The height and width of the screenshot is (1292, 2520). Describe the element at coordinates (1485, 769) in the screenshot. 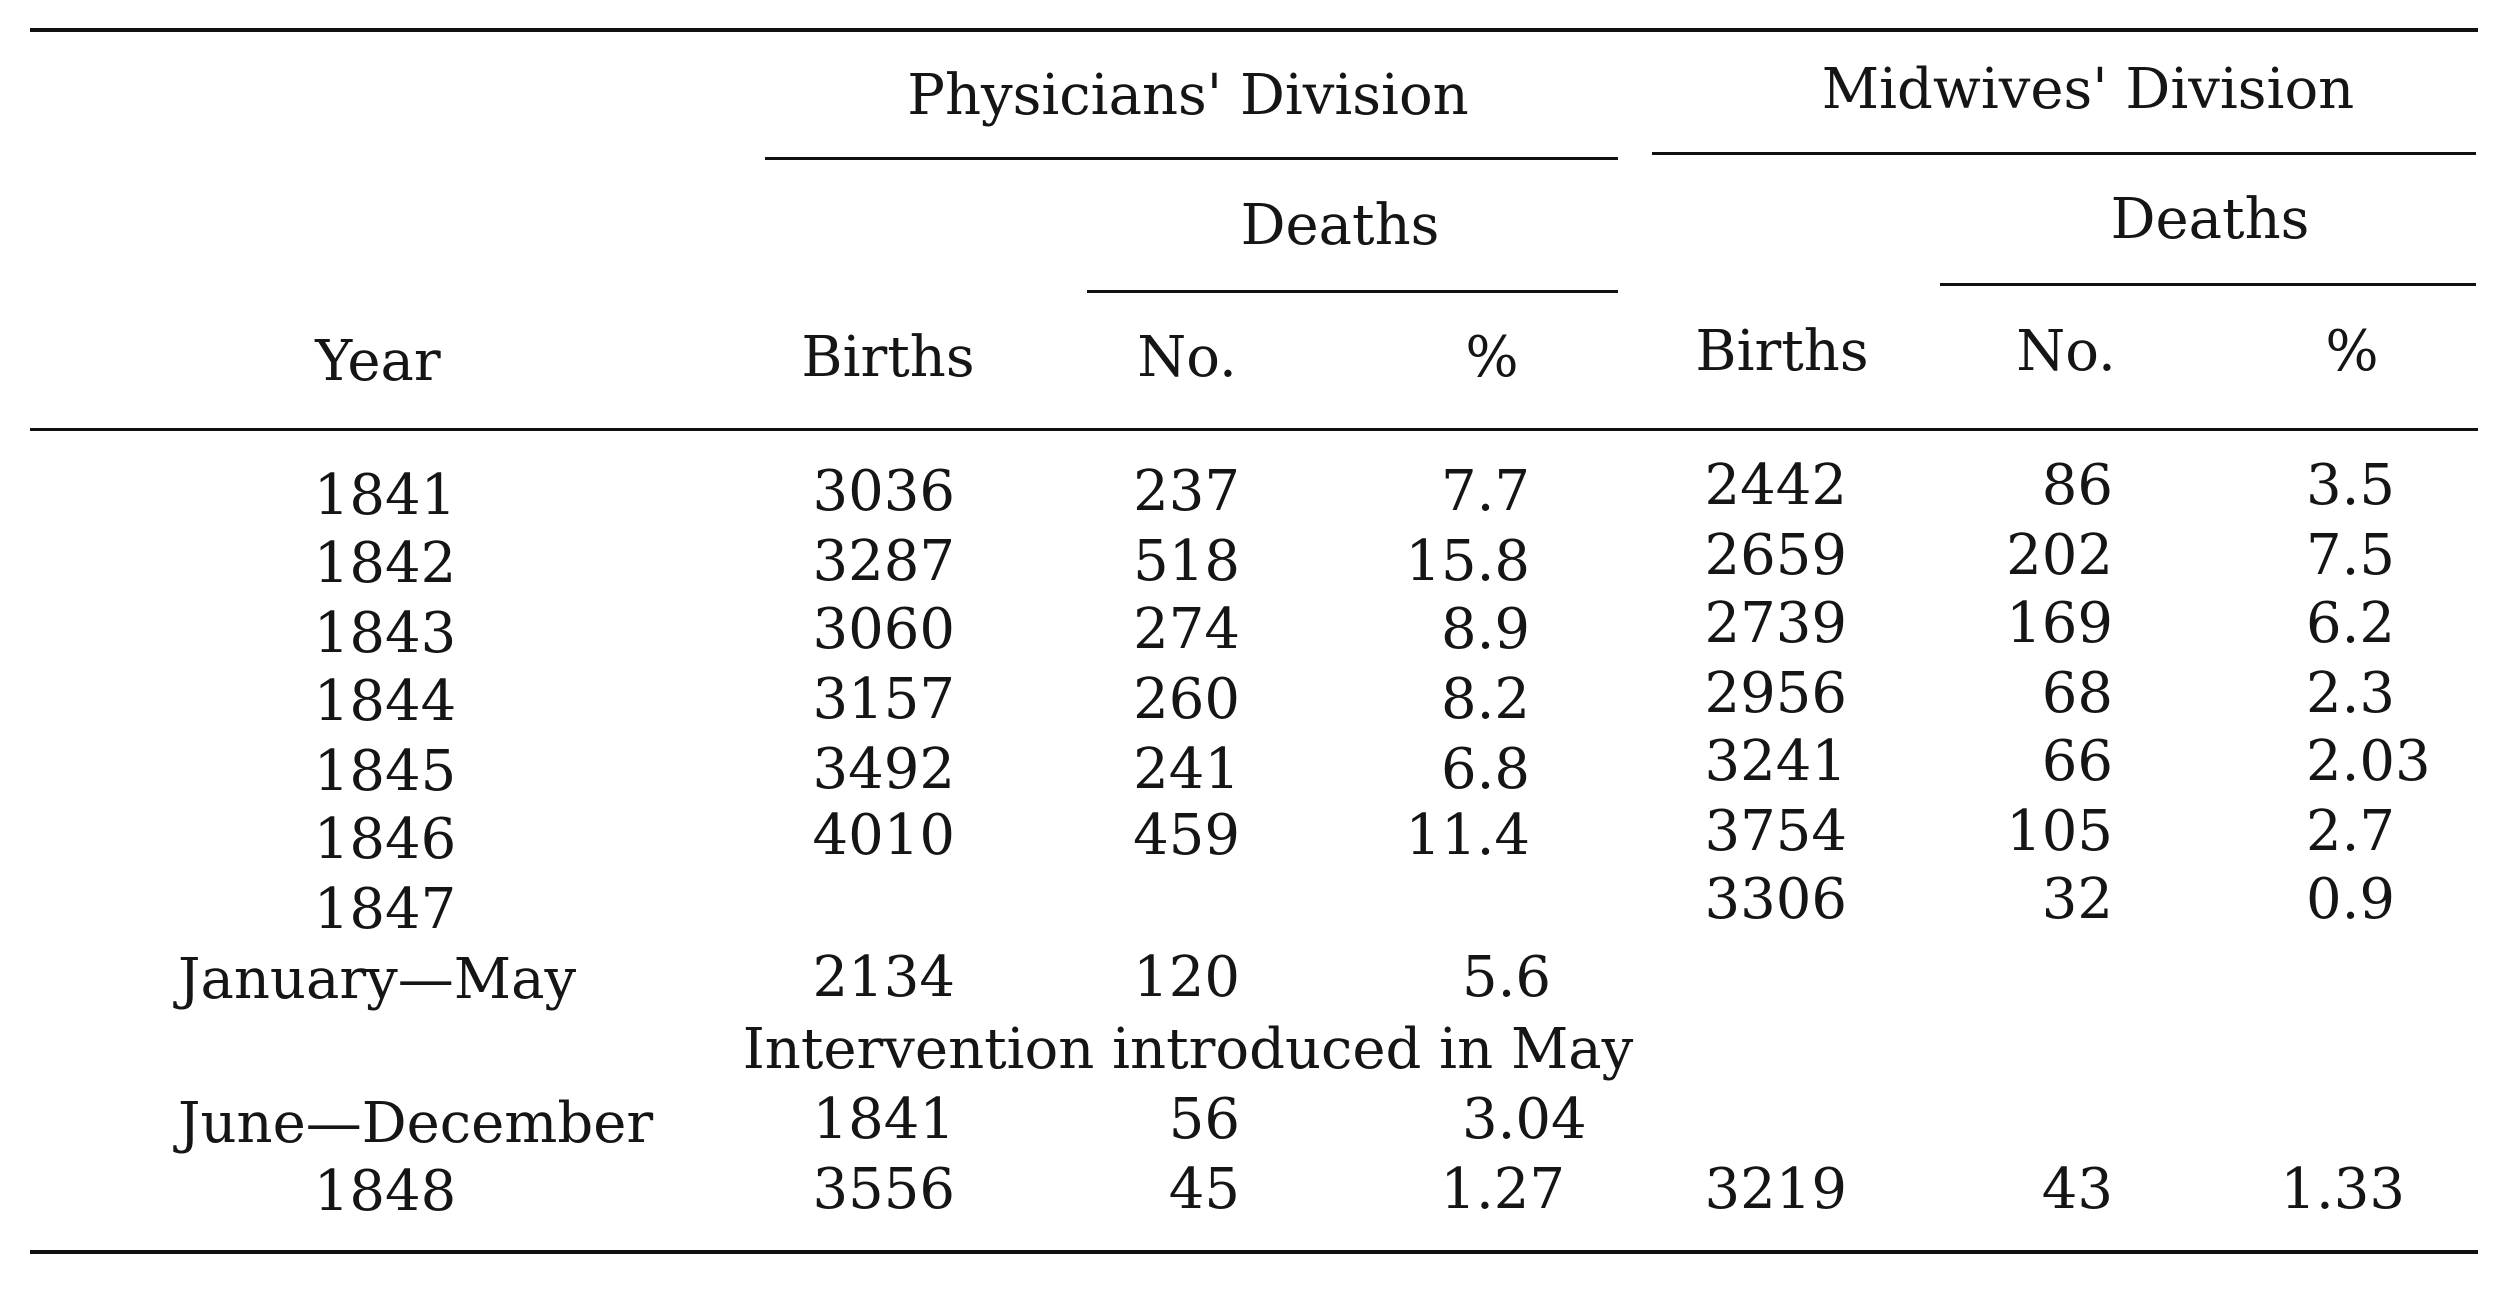

I see `physicians-deaths-pct-cell: 6.8` at that location.